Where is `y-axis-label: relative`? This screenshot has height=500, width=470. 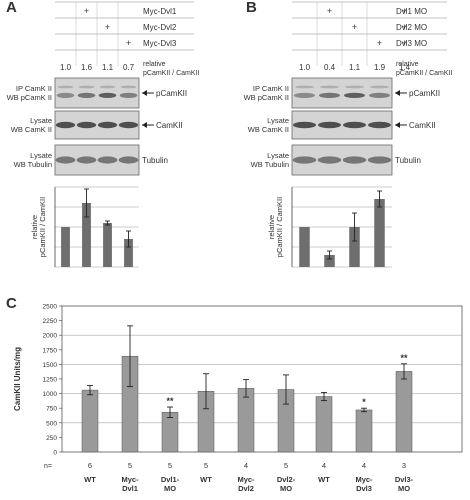
y-axis-label: relative is located at coordinates (34, 227).